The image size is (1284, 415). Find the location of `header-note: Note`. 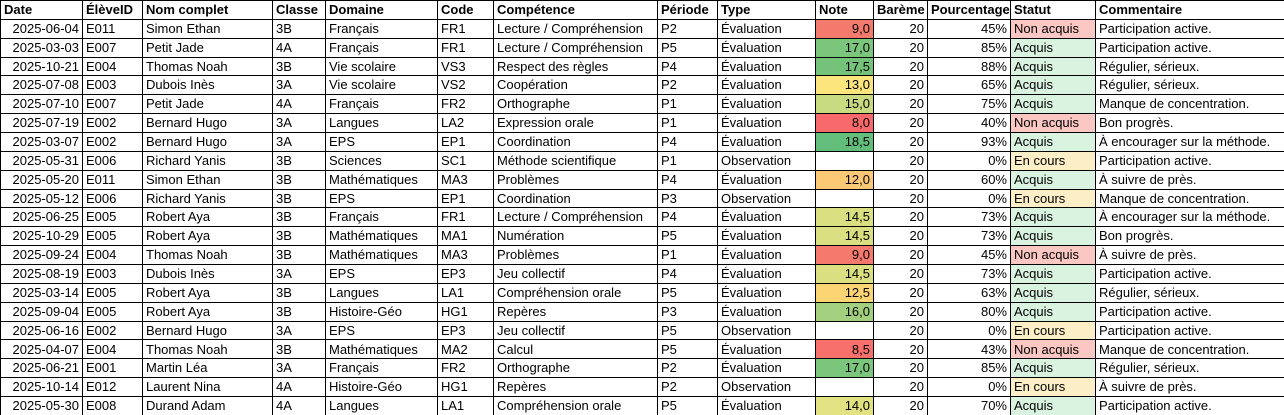

header-note: Note is located at coordinates (844, 10).